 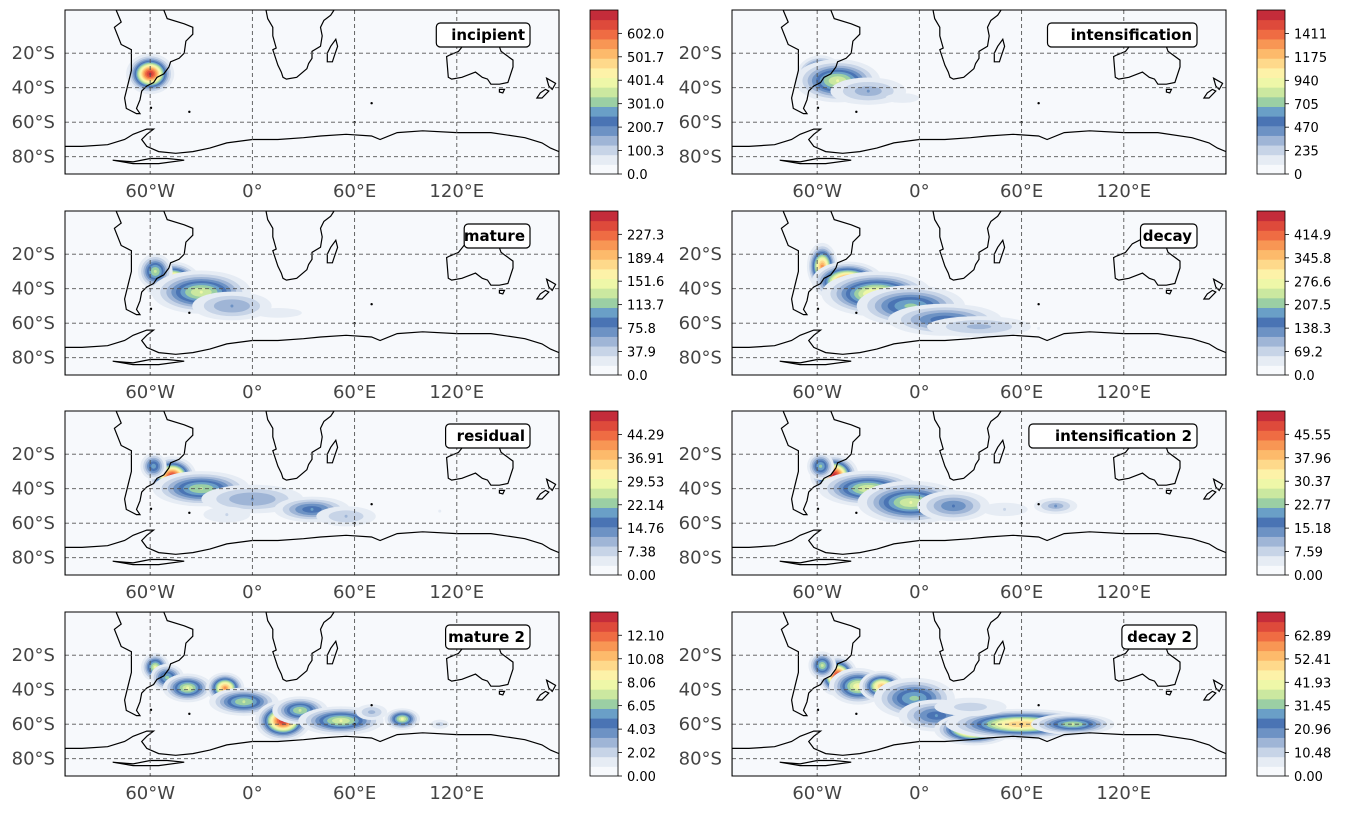 I want to click on x-tick-label: 60°W, so click(x=817, y=592).